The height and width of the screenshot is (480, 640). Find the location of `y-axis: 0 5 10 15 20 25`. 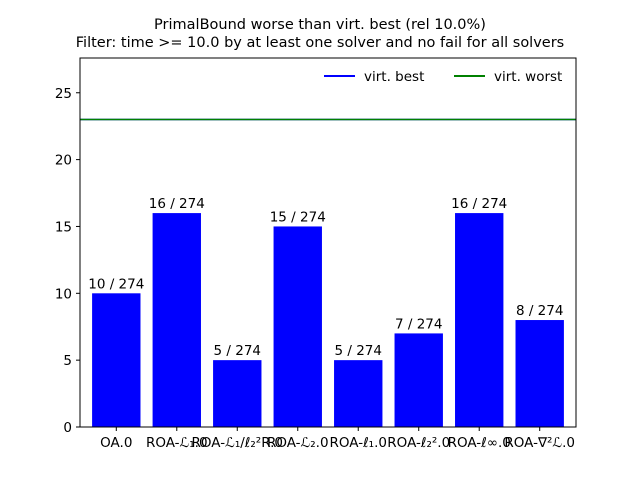

y-axis: 0 5 10 15 20 25 is located at coordinates (67, 261).